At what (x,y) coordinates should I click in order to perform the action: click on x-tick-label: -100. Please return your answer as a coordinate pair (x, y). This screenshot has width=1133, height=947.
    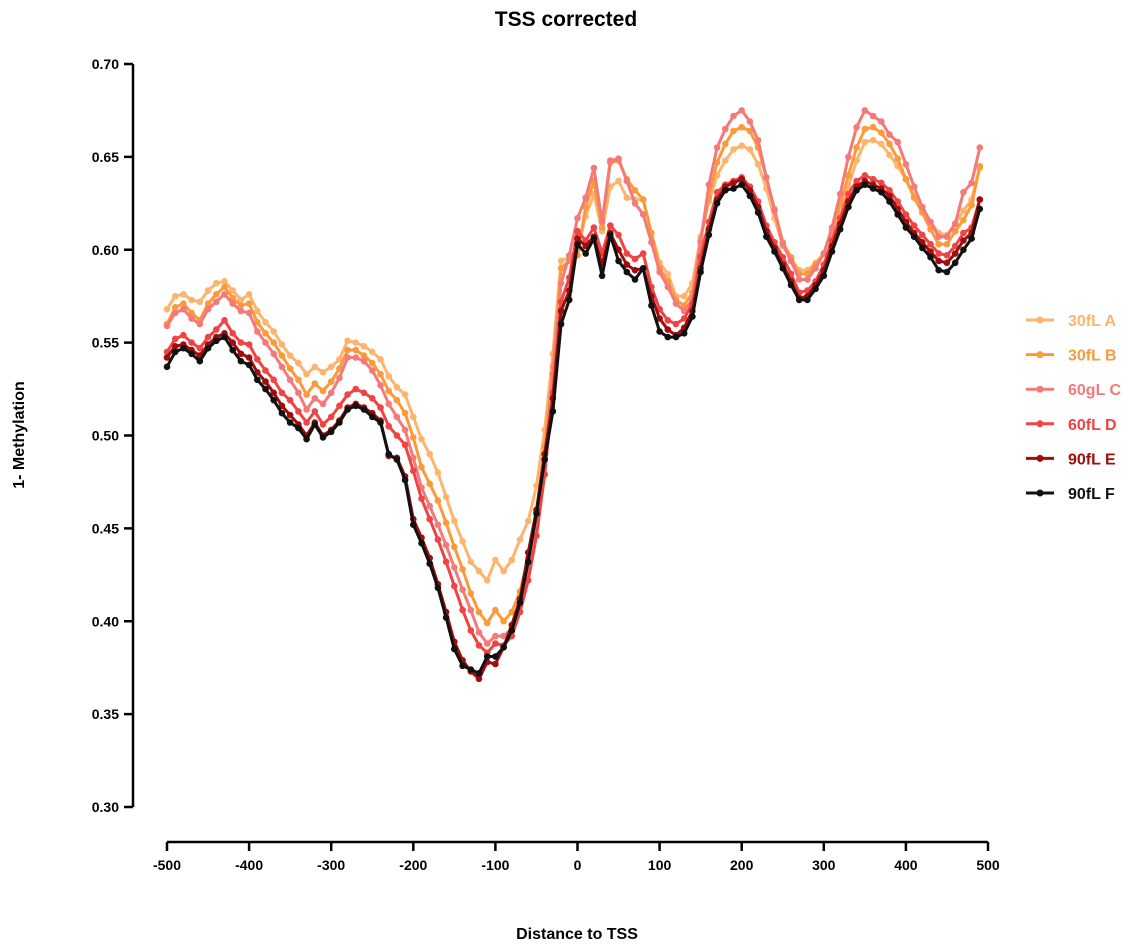
    Looking at the image, I should click on (495, 865).